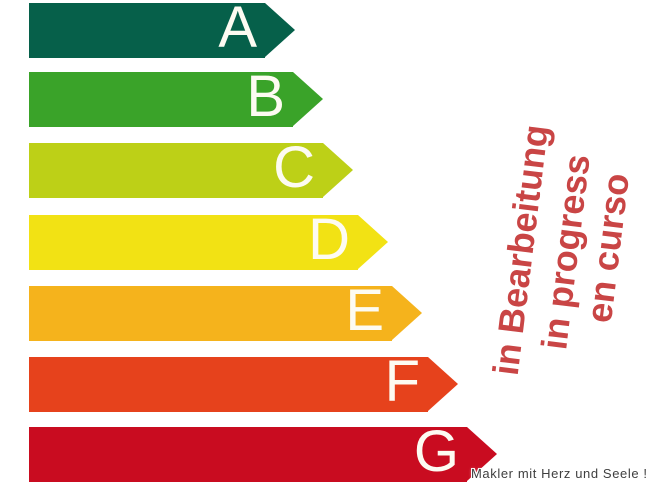 The height and width of the screenshot is (487, 650). Describe the element at coordinates (228, 381) in the screenshot. I see `arrow-shaft: F` at that location.